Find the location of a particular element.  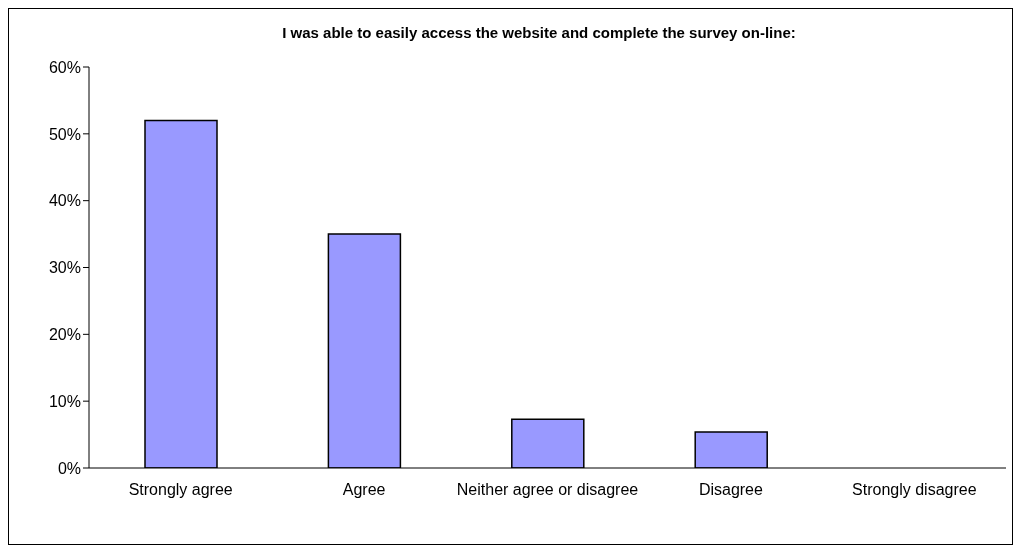

x-tick-label: Strongly agree is located at coordinates (180, 490).